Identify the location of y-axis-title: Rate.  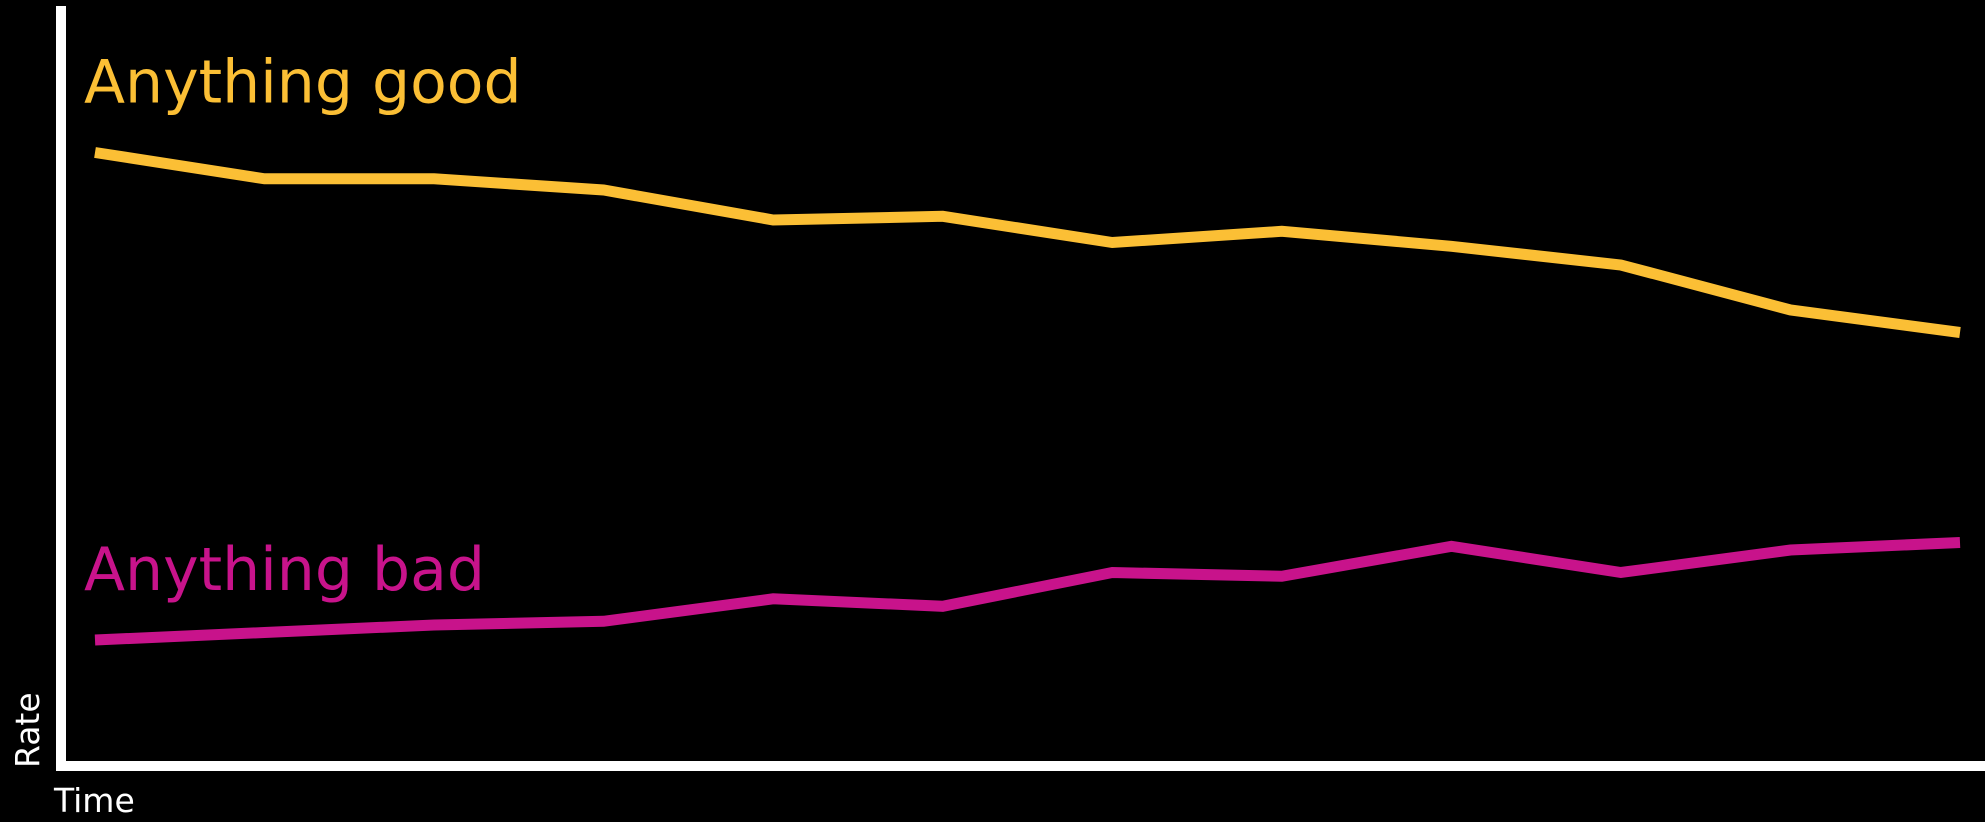
(27, 730).